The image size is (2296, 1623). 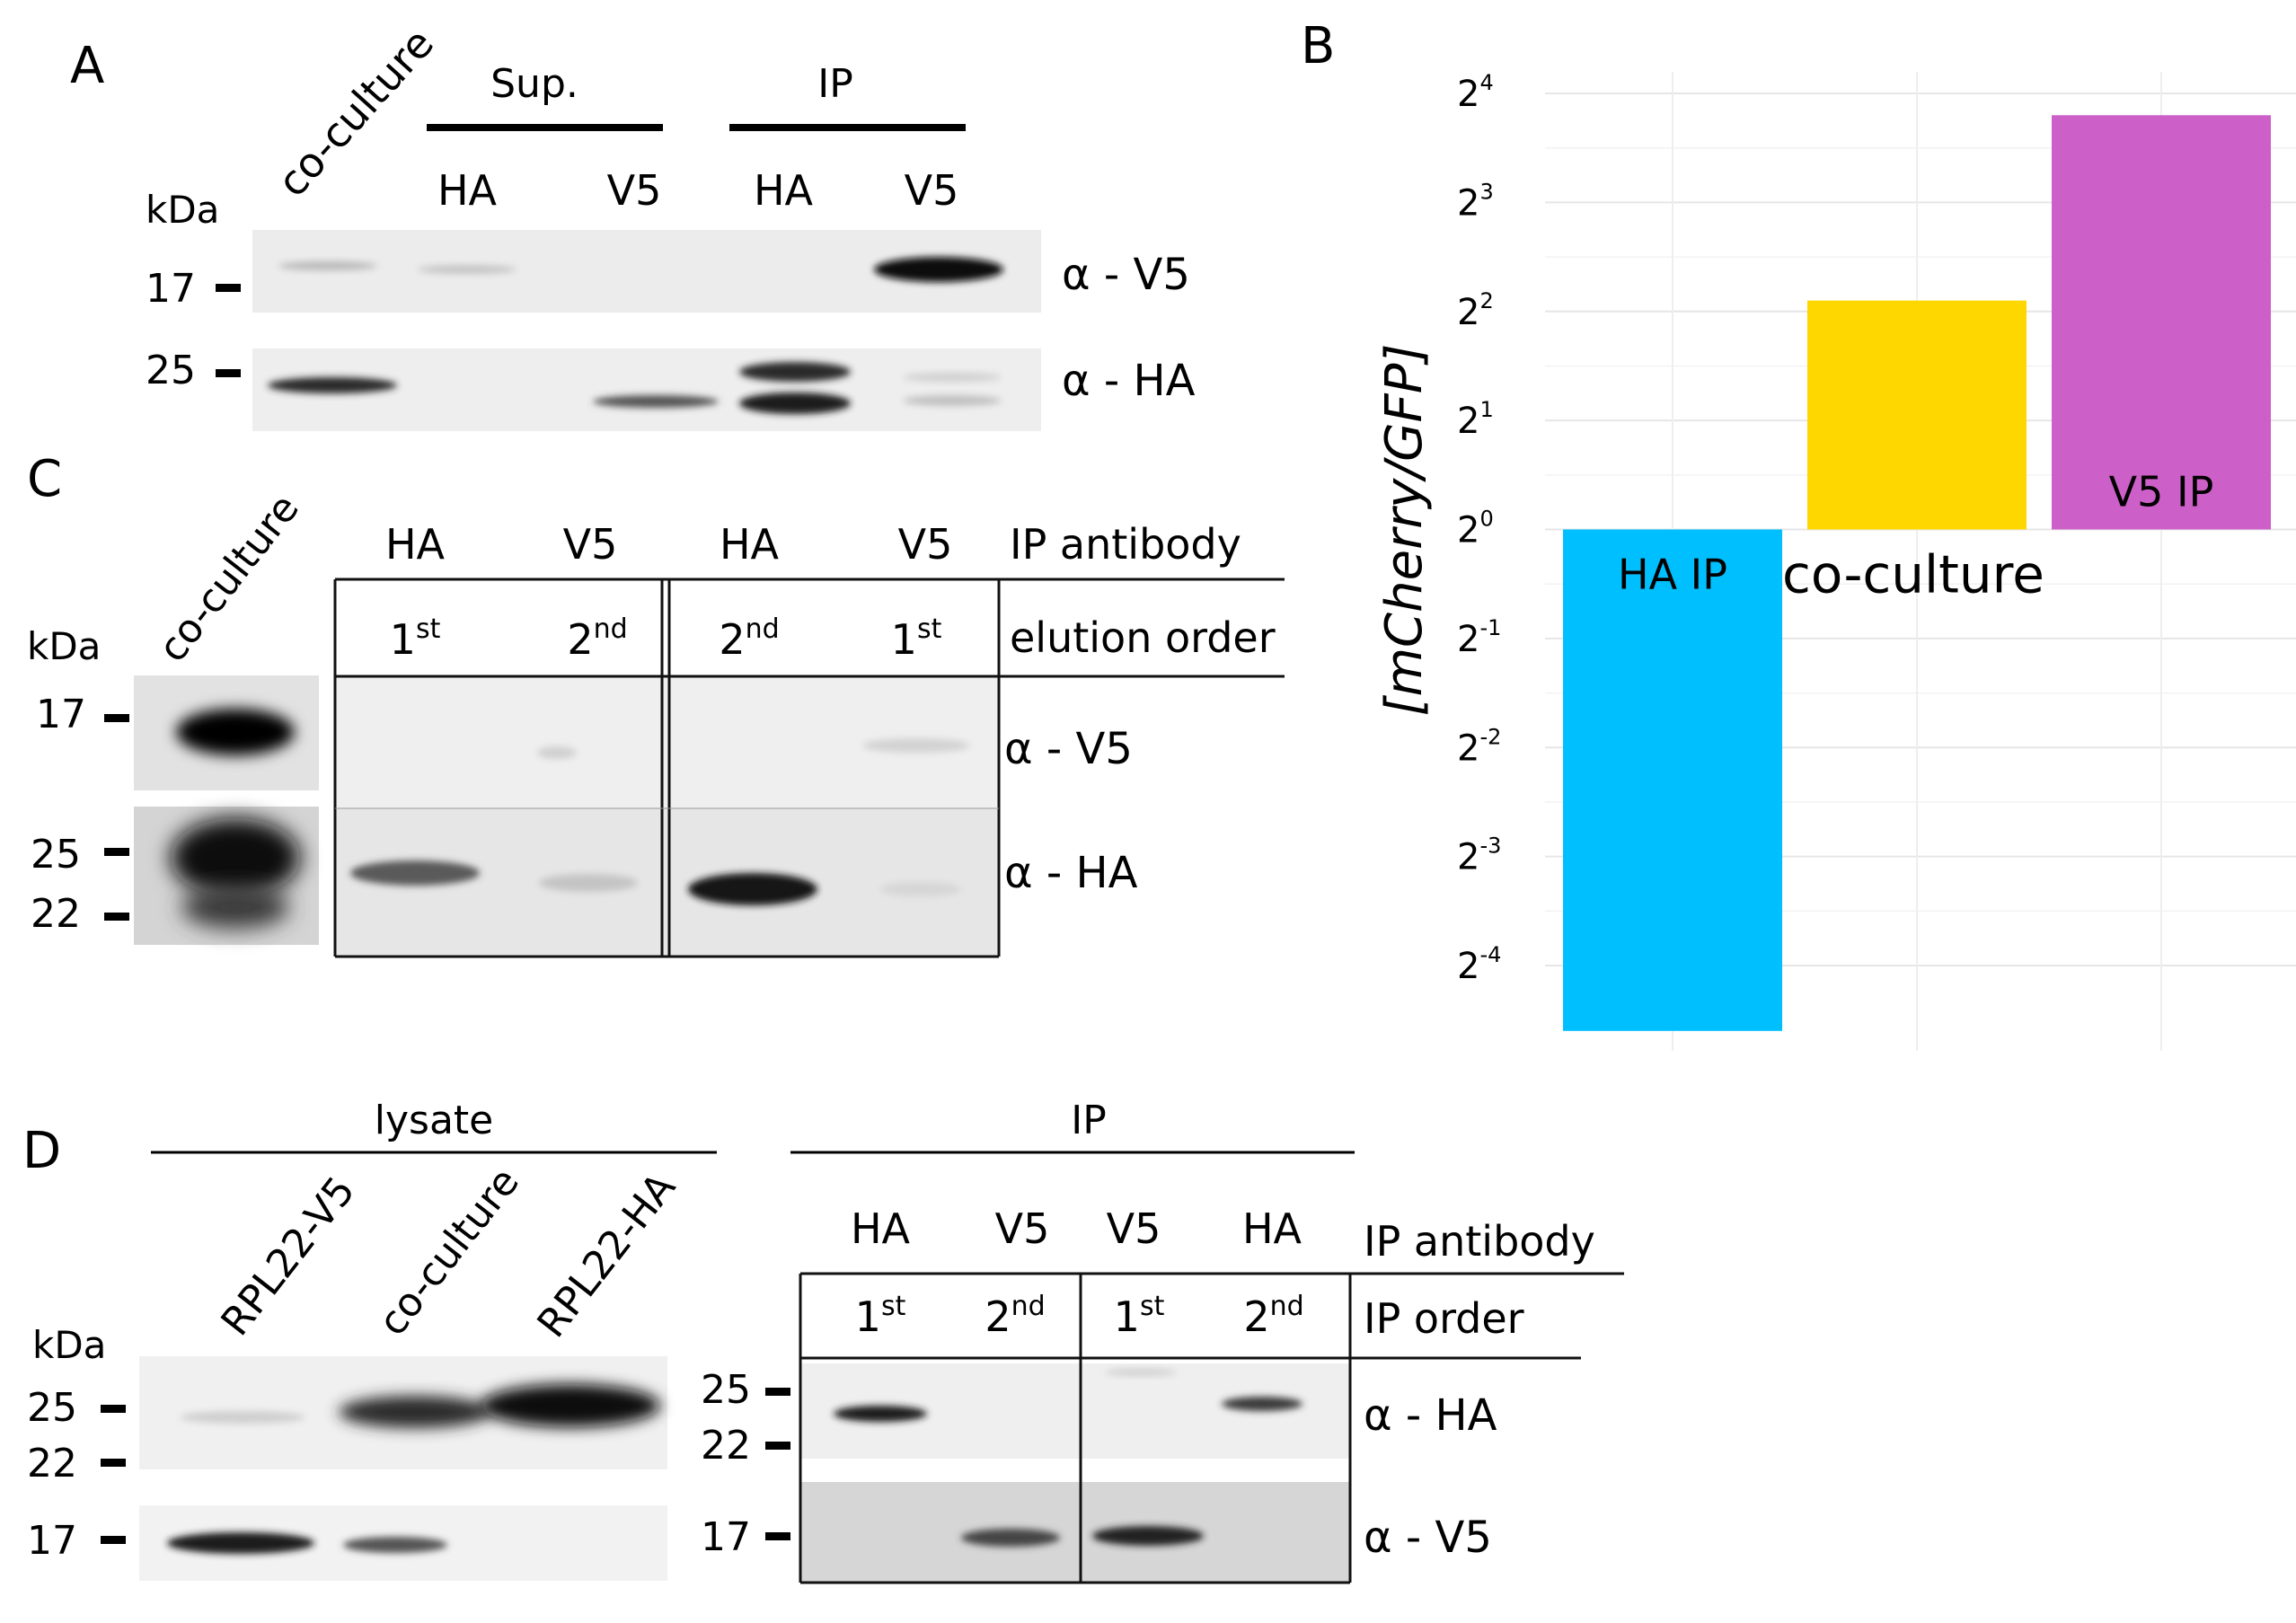 I want to click on lane-label-rpl22-v5: RPL22-V5, so click(x=288, y=1257).